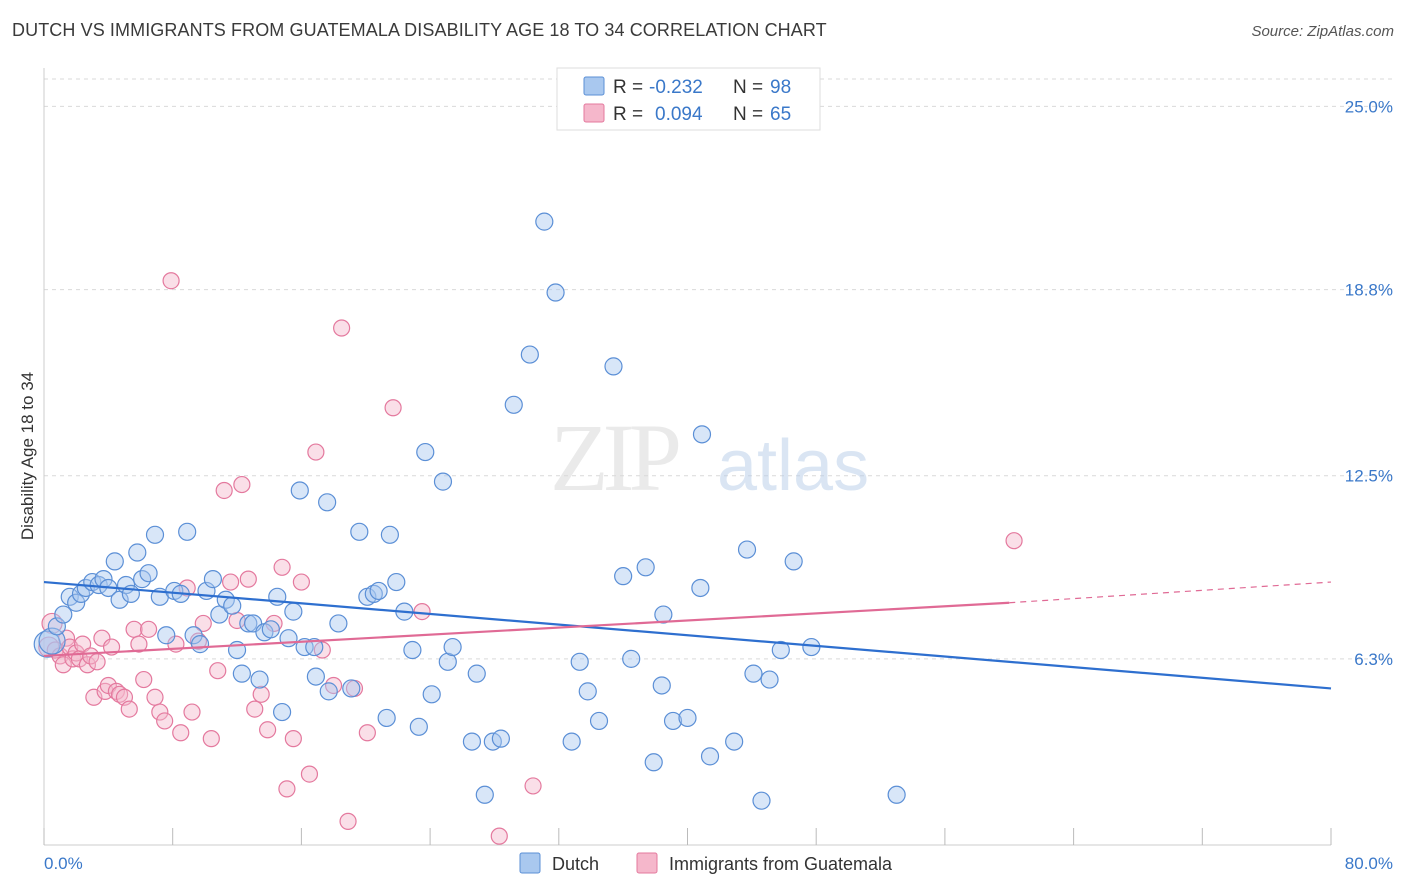 This screenshot has height=892, width=1406. I want to click on bottom-legend-swatch-dutch, so click(530, 863).